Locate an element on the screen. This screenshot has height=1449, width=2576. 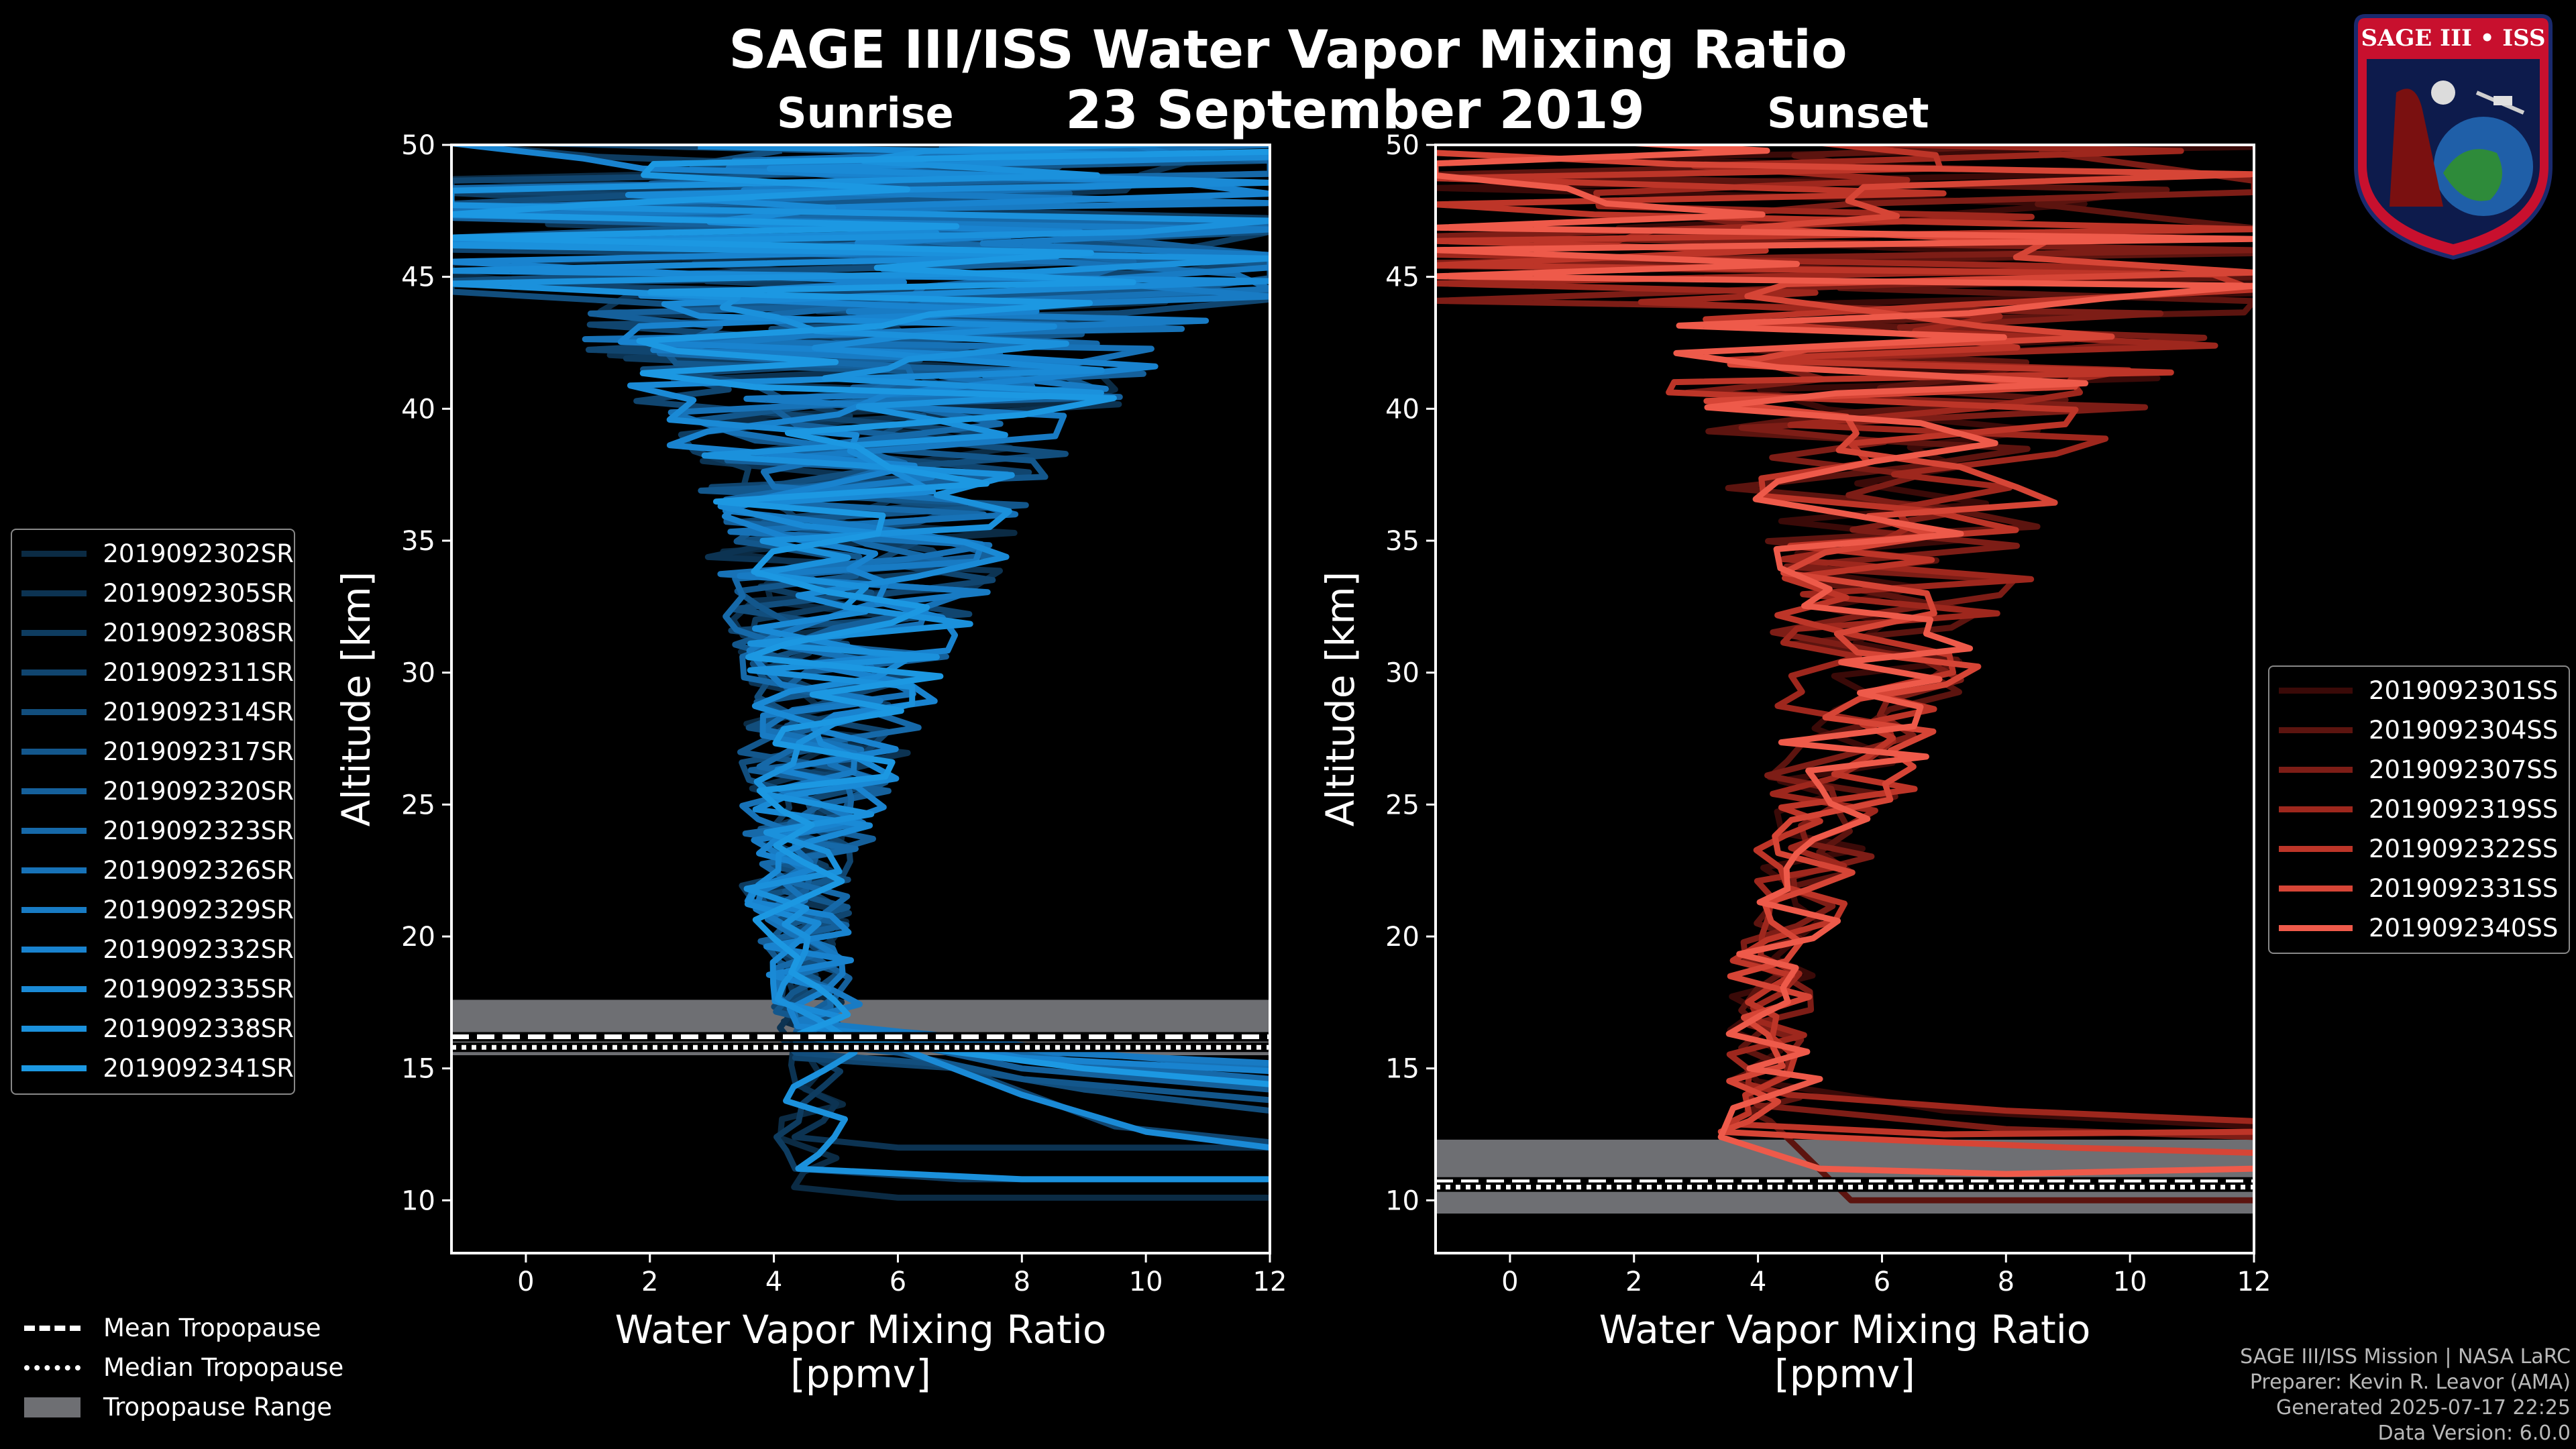
legend-item-2019092331SS: 2019092331SS is located at coordinates (2419, 888).